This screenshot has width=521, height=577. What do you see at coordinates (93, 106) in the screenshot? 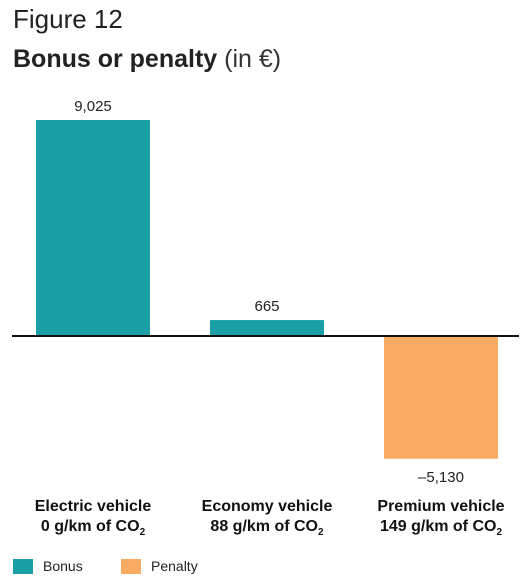
I see `value-label-electric: 9,025` at bounding box center [93, 106].